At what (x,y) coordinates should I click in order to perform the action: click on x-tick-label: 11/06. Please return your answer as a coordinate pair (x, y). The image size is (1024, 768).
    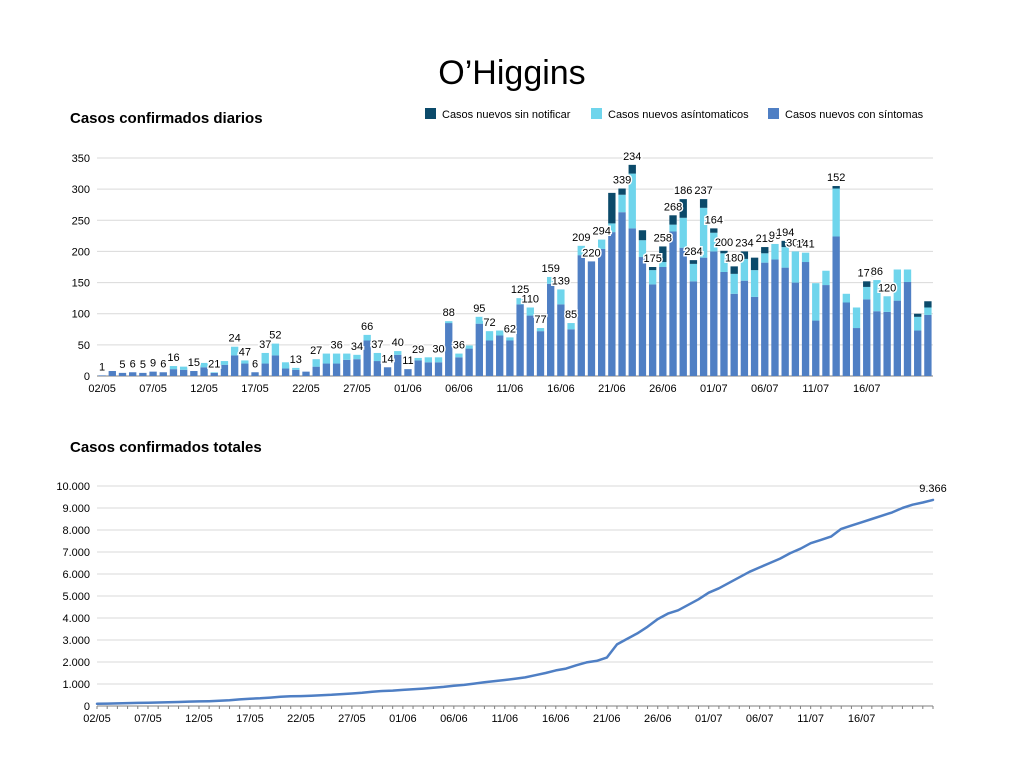
    Looking at the image, I should click on (510, 389).